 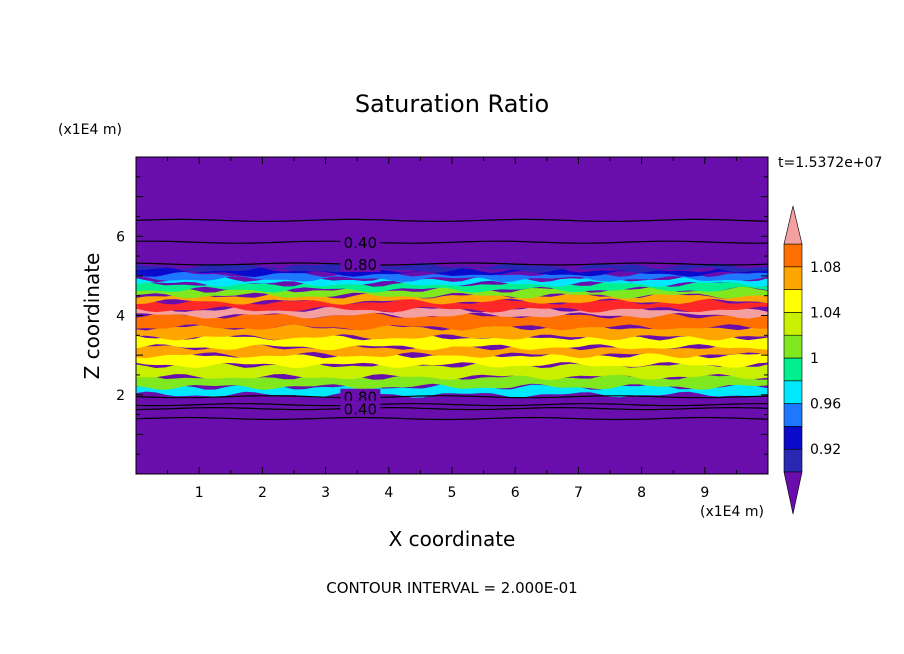 I want to click on x-tick-label: 1, so click(x=199, y=493).